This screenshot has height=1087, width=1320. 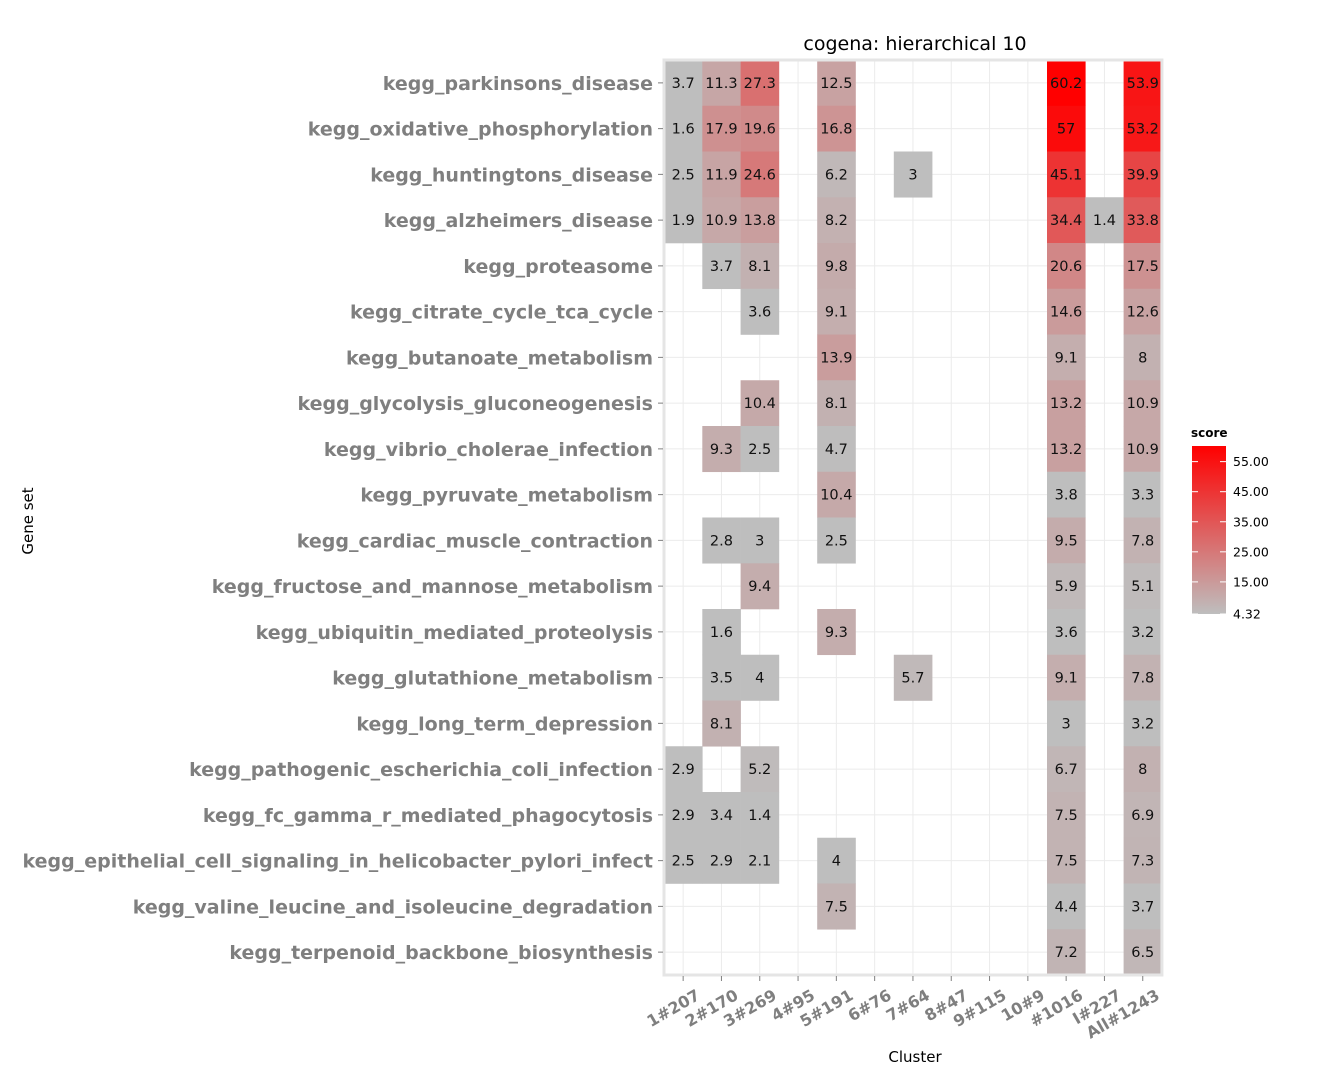 What do you see at coordinates (1143, 313) in the screenshot?
I see `cell-value-label: 12.6` at bounding box center [1143, 313].